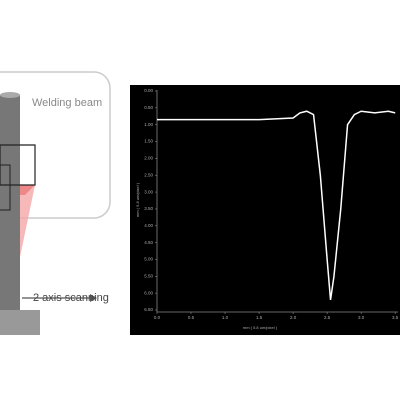 This screenshot has width=400, height=405. I want to click on y-tick-label: 6.00, so click(148, 292).